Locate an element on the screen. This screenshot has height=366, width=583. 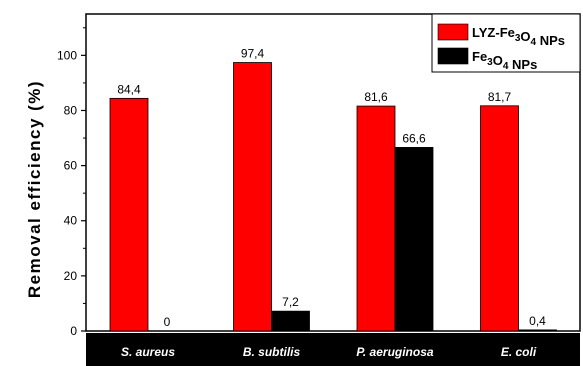
data-label: 84,4 is located at coordinates (129, 89).